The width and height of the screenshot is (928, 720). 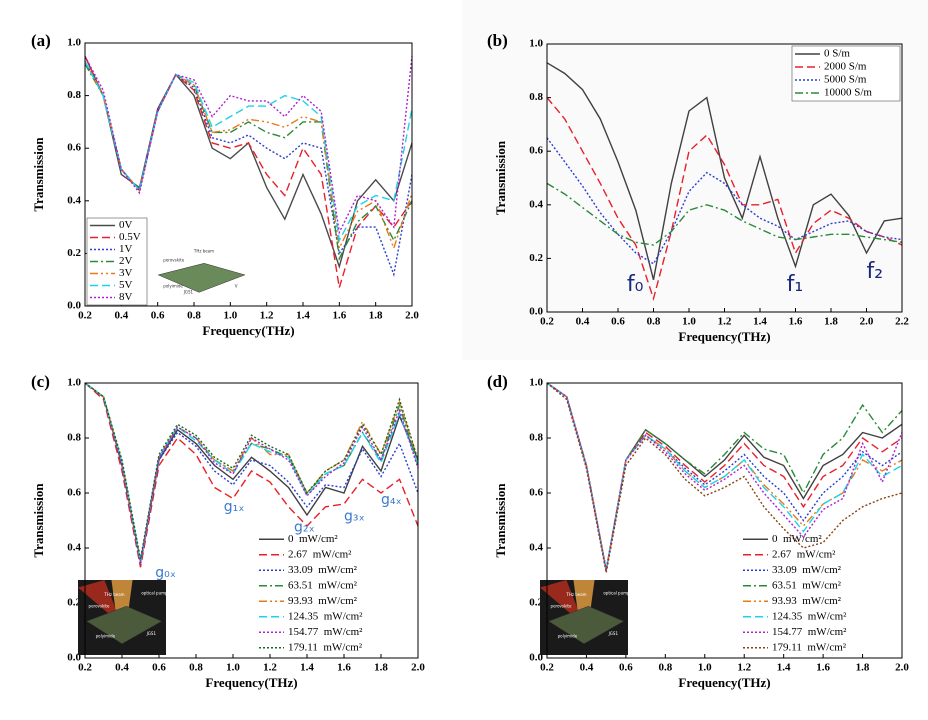 I want to click on inset-substrate, so click(x=586, y=625).